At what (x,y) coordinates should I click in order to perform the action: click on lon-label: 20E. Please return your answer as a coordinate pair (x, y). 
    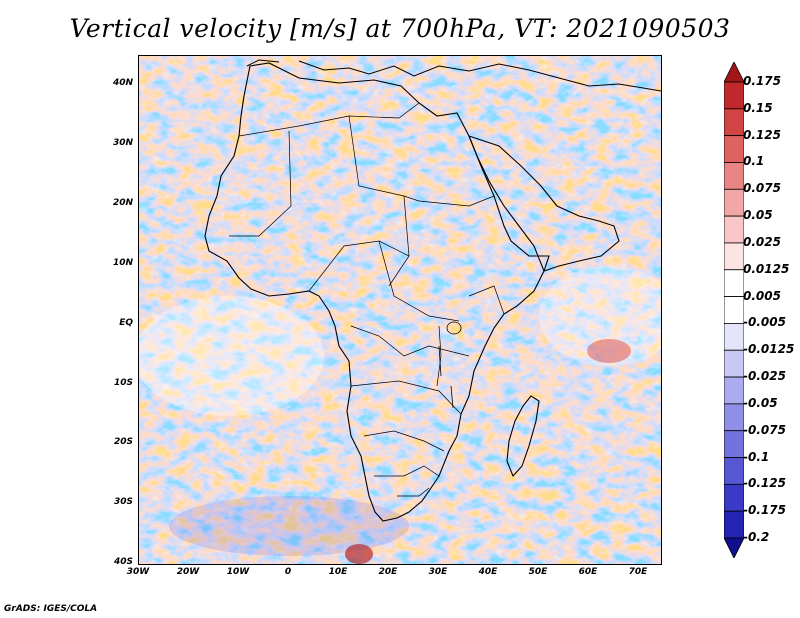
    Looking at the image, I should click on (388, 572).